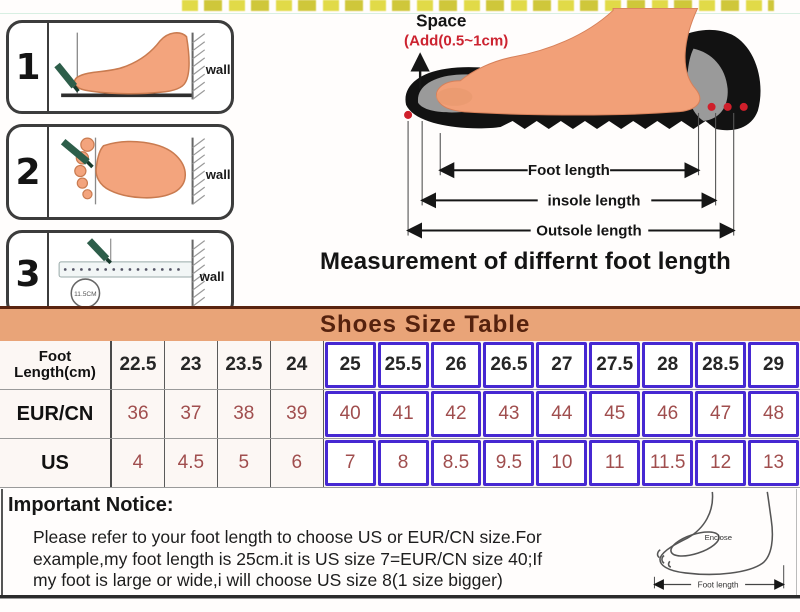 The image size is (800, 612). I want to click on notice-right-border, so click(796, 542).